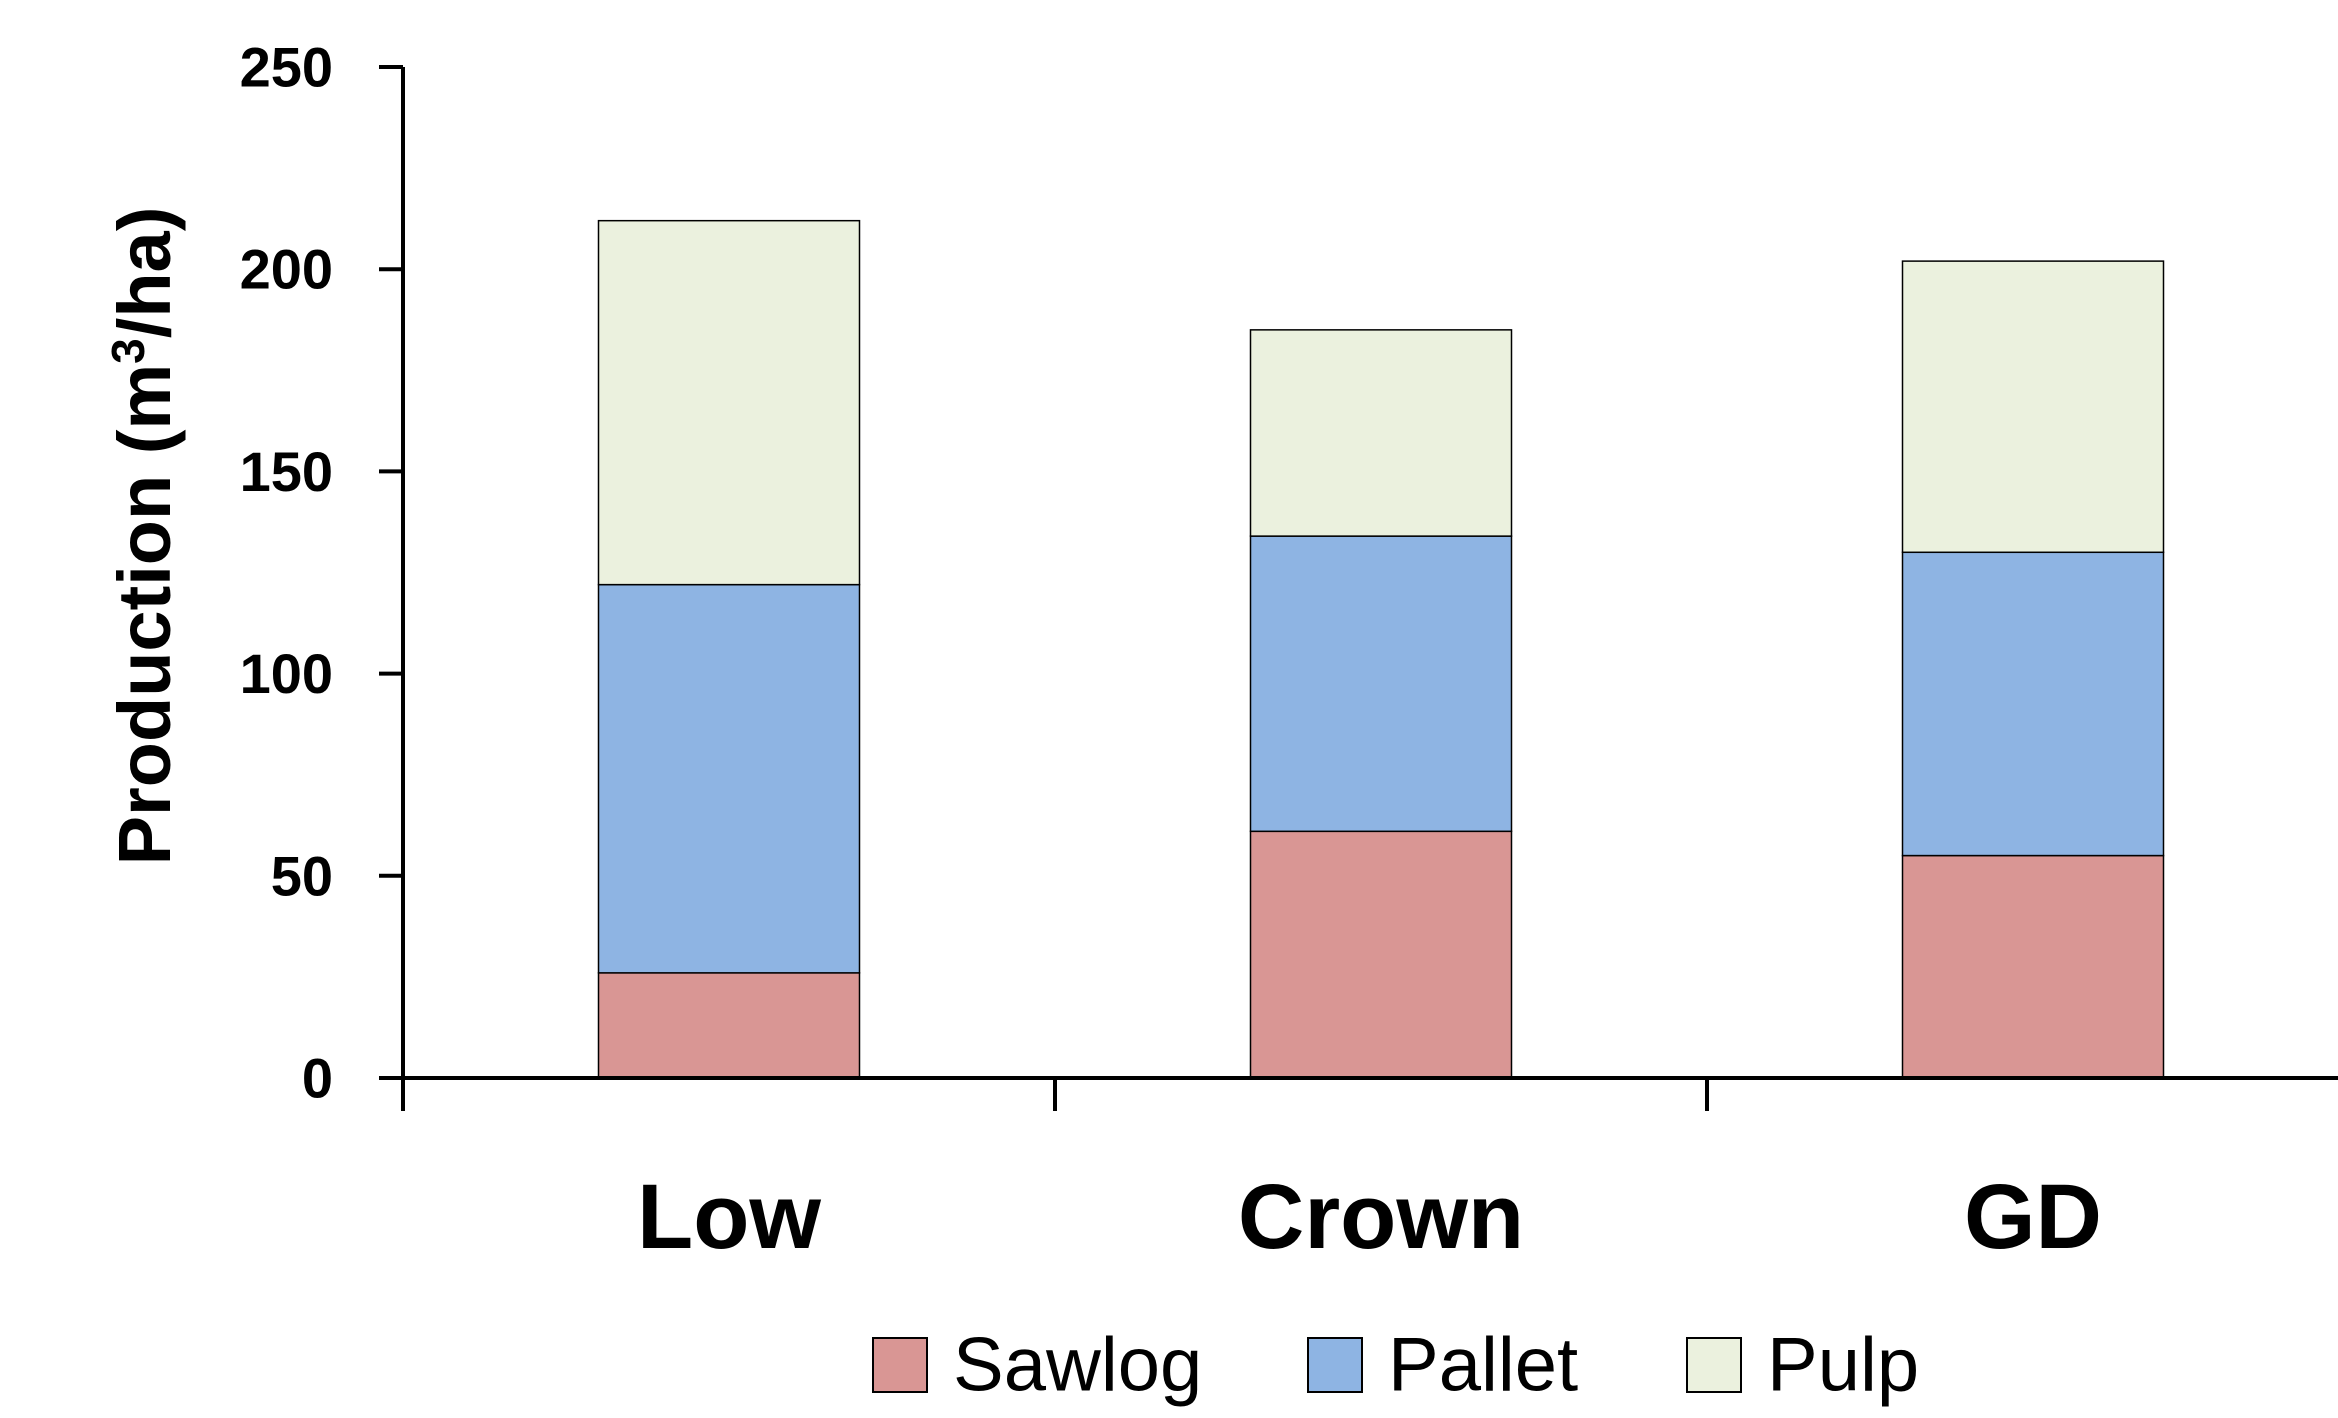 The width and height of the screenshot is (2338, 1418). I want to click on bar-pulp-low, so click(729, 402).